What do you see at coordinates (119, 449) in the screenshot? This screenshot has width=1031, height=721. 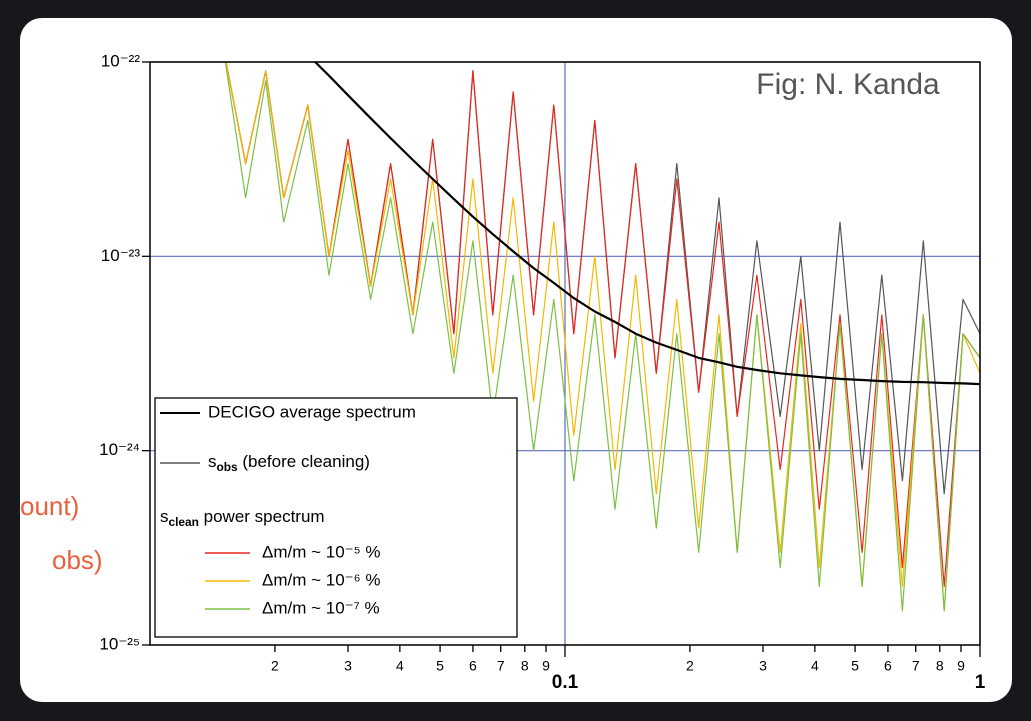 I see `y-tick-label: 10⁻²⁴` at bounding box center [119, 449].